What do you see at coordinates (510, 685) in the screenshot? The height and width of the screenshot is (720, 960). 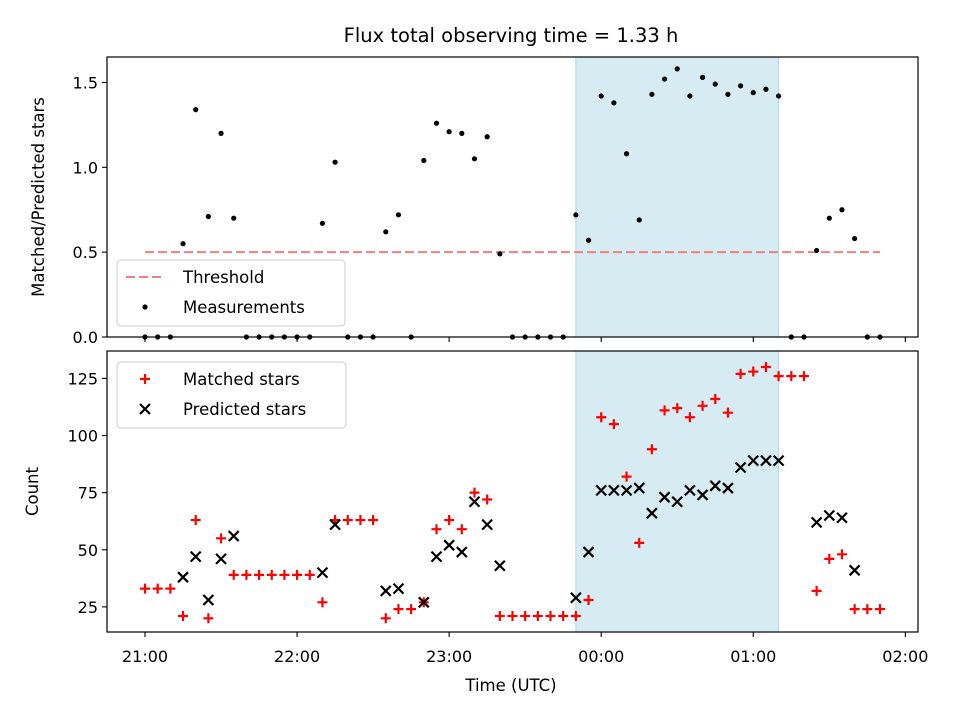 I see `x-axis-label: Time (UTC)` at bounding box center [510, 685].